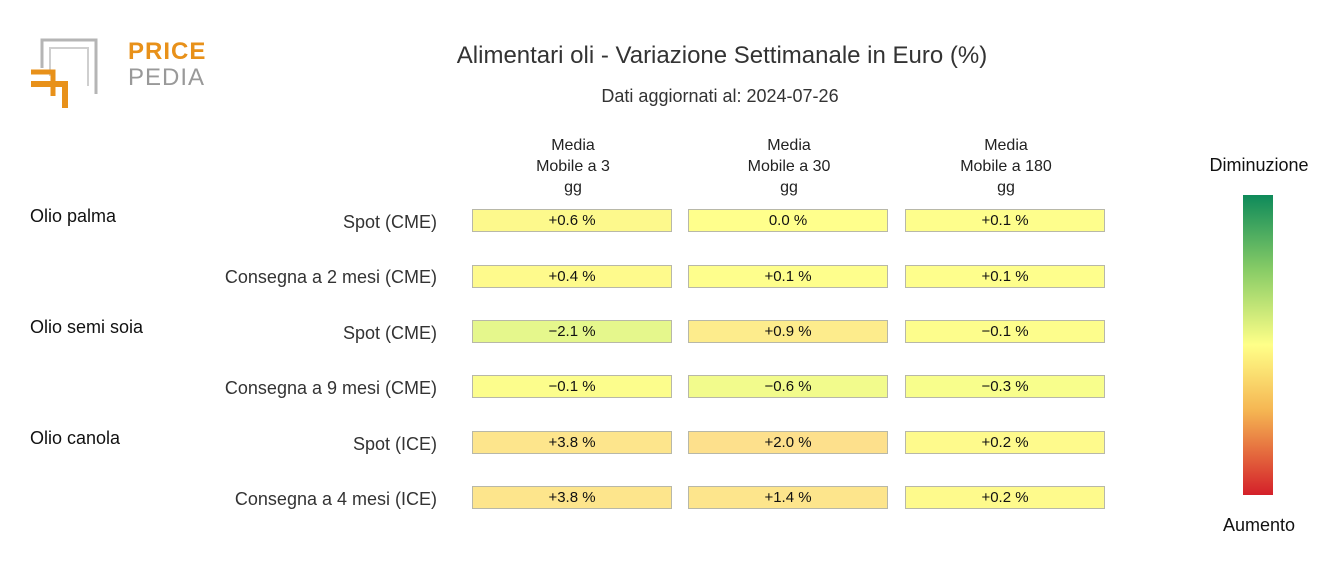  What do you see at coordinates (788, 442) in the screenshot?
I see `heatmap-cell: +2.0 %` at bounding box center [788, 442].